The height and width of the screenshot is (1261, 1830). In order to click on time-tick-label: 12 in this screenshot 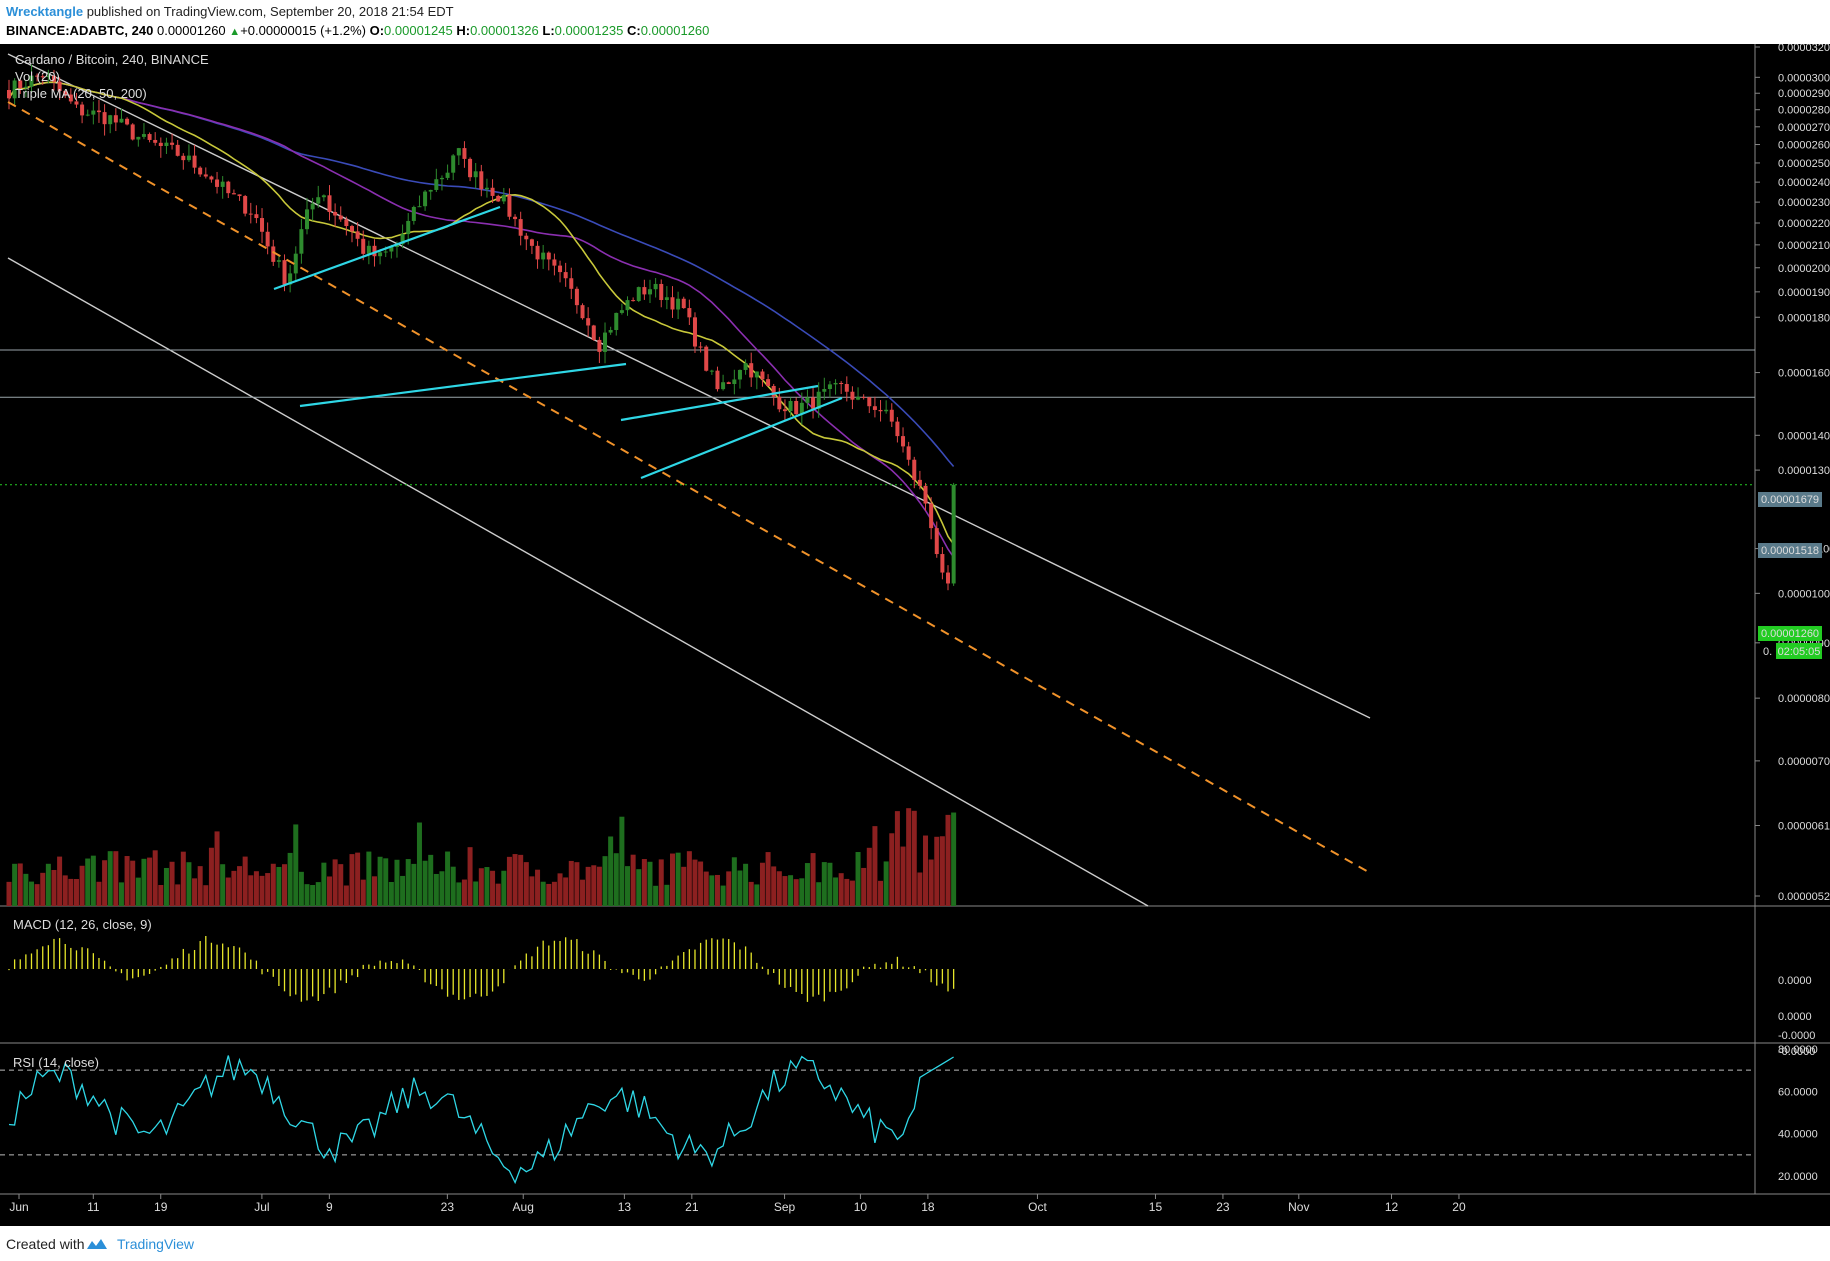, I will do `click(1392, 1207)`.